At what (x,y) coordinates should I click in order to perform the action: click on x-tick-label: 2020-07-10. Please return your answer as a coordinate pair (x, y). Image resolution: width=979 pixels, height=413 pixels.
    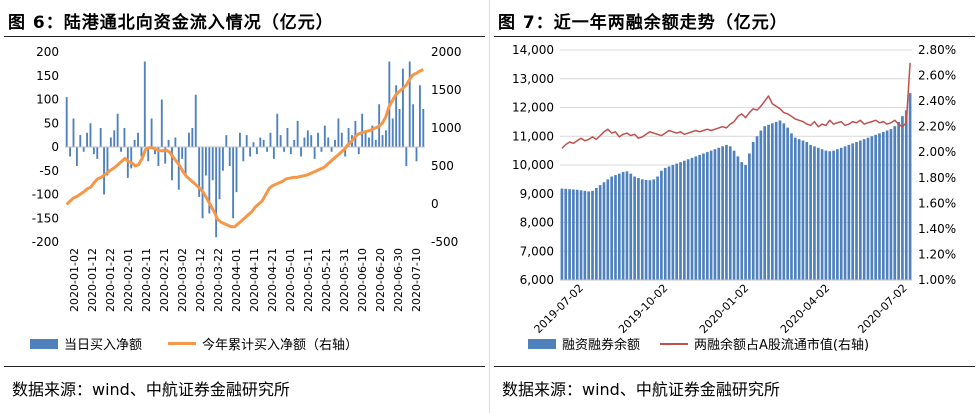
    Looking at the image, I should click on (416, 280).